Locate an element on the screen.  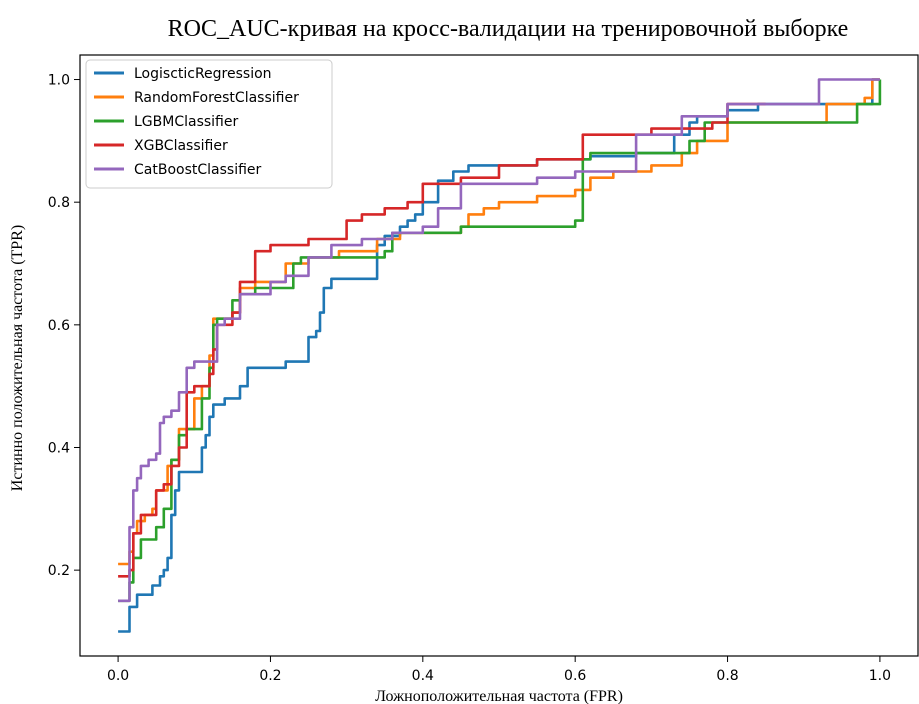
y-tick-label: 1.0 is located at coordinates (59, 81).